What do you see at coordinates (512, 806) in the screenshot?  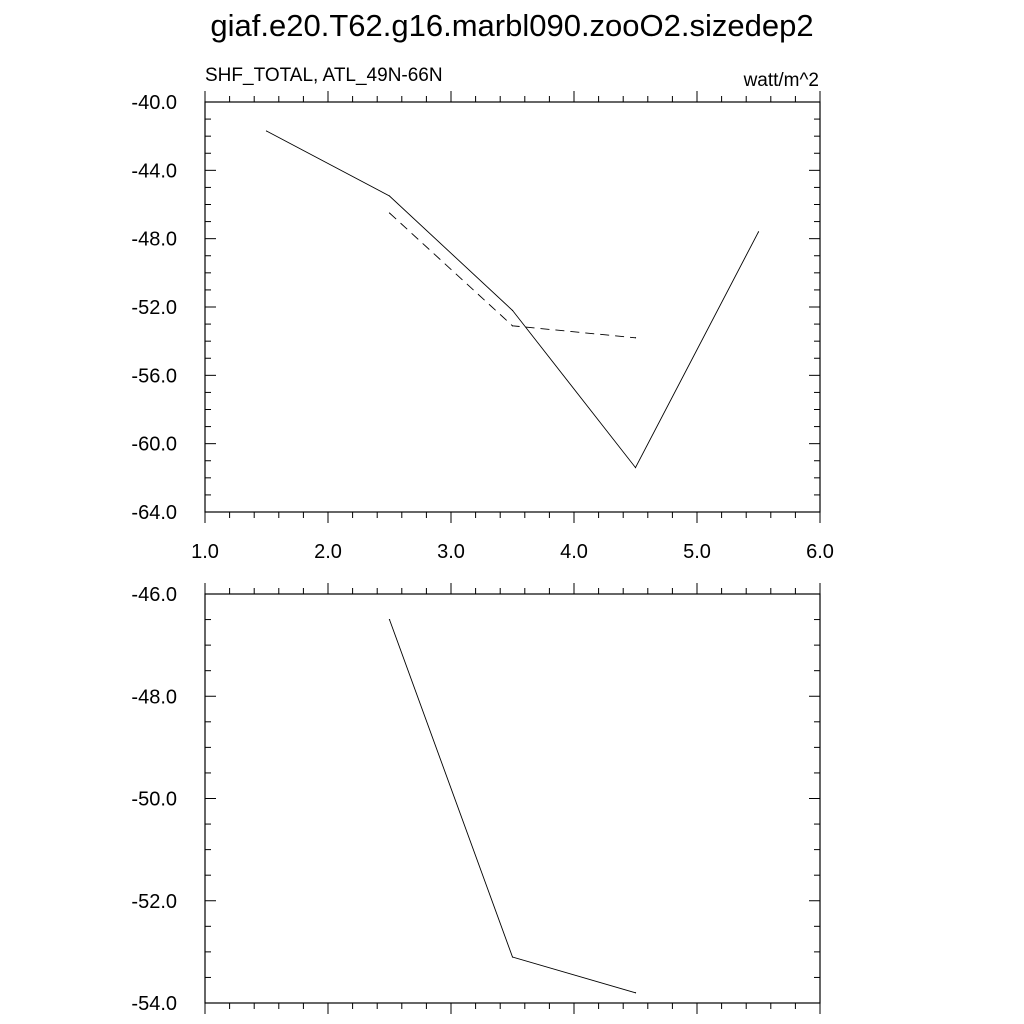 I see `series-line-solid` at bounding box center [512, 806].